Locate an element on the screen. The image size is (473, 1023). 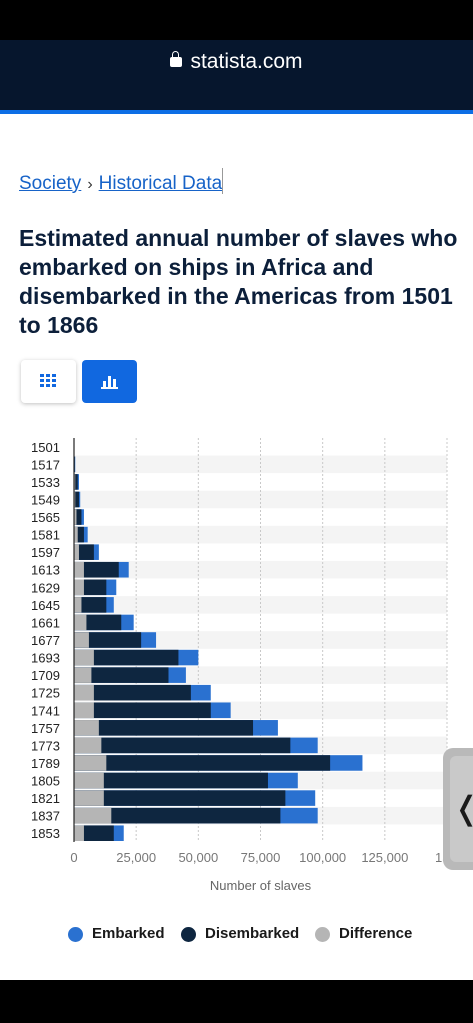
side-panel-tab: ❬ is located at coordinates (458, 809).